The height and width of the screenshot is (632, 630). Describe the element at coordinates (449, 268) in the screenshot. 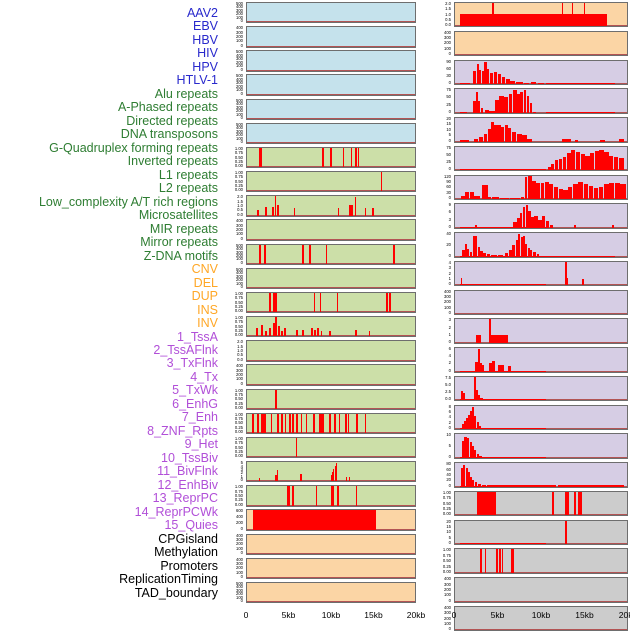

I see `y-tick-label: 3` at that location.